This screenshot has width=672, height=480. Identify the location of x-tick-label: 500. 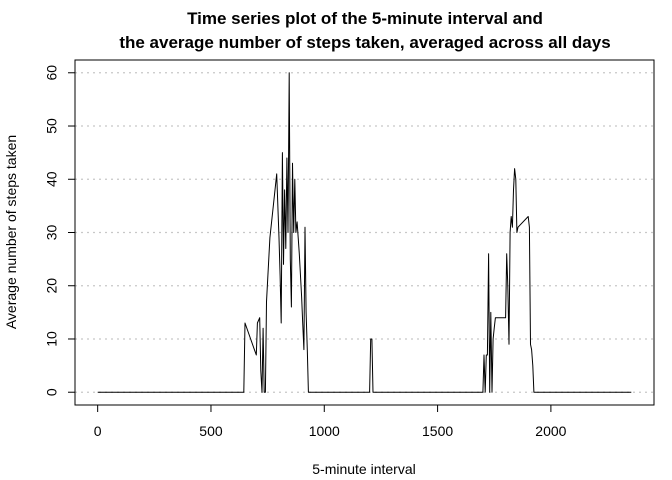
(211, 431).